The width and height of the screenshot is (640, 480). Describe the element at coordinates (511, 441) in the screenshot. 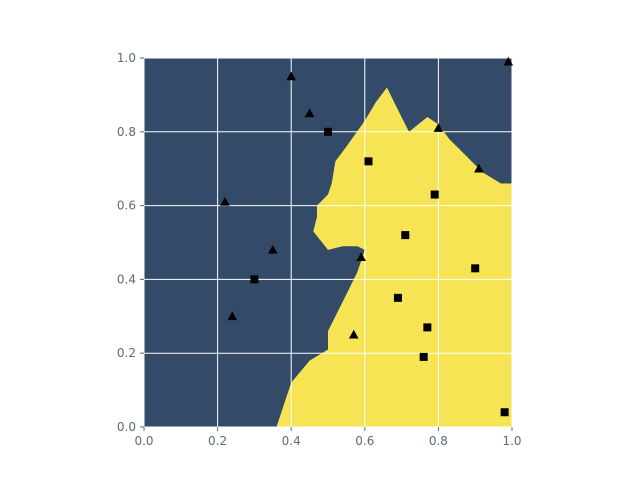

I see `x-tick-label: 1.0` at that location.